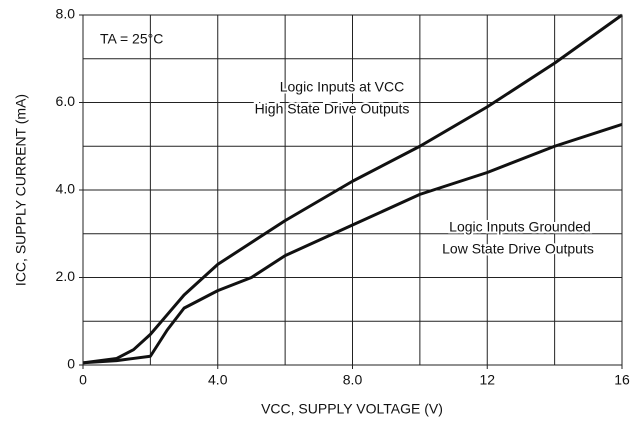  Describe the element at coordinates (353, 380) in the screenshot. I see `x-tick-label: 8.0` at that location.